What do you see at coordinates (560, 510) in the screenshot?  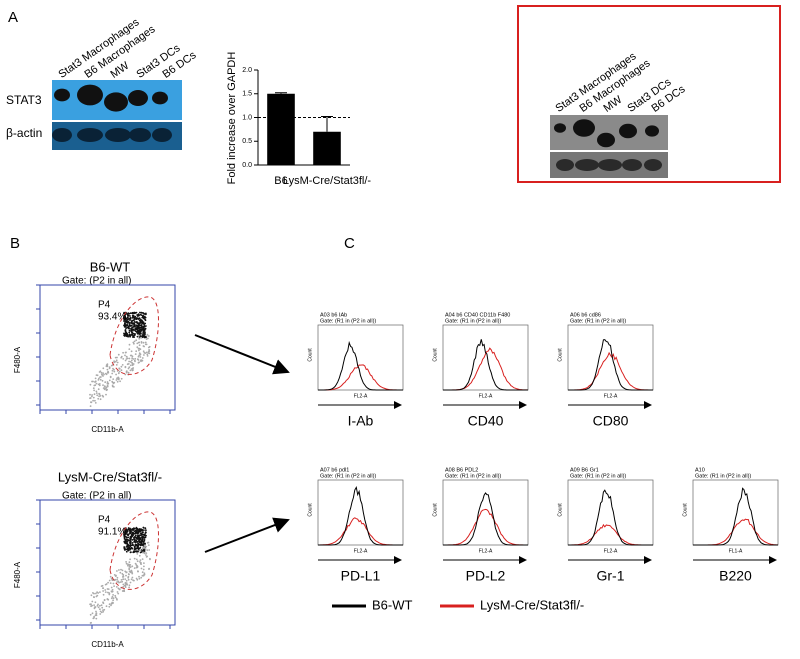 I see `y-axis-label: Count` at bounding box center [560, 510].